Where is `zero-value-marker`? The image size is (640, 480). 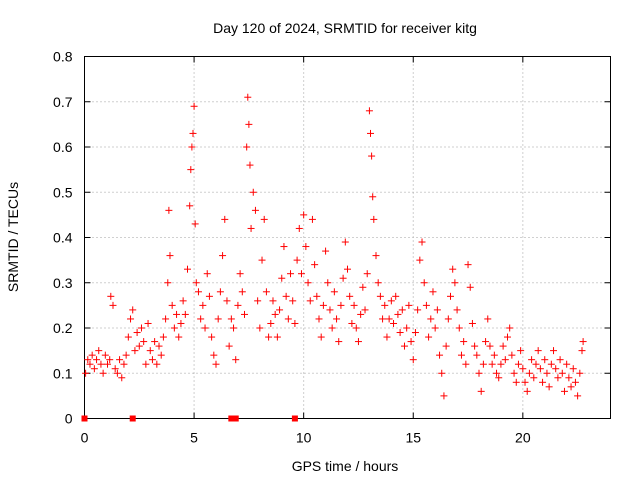 zero-value-marker is located at coordinates (132, 418).